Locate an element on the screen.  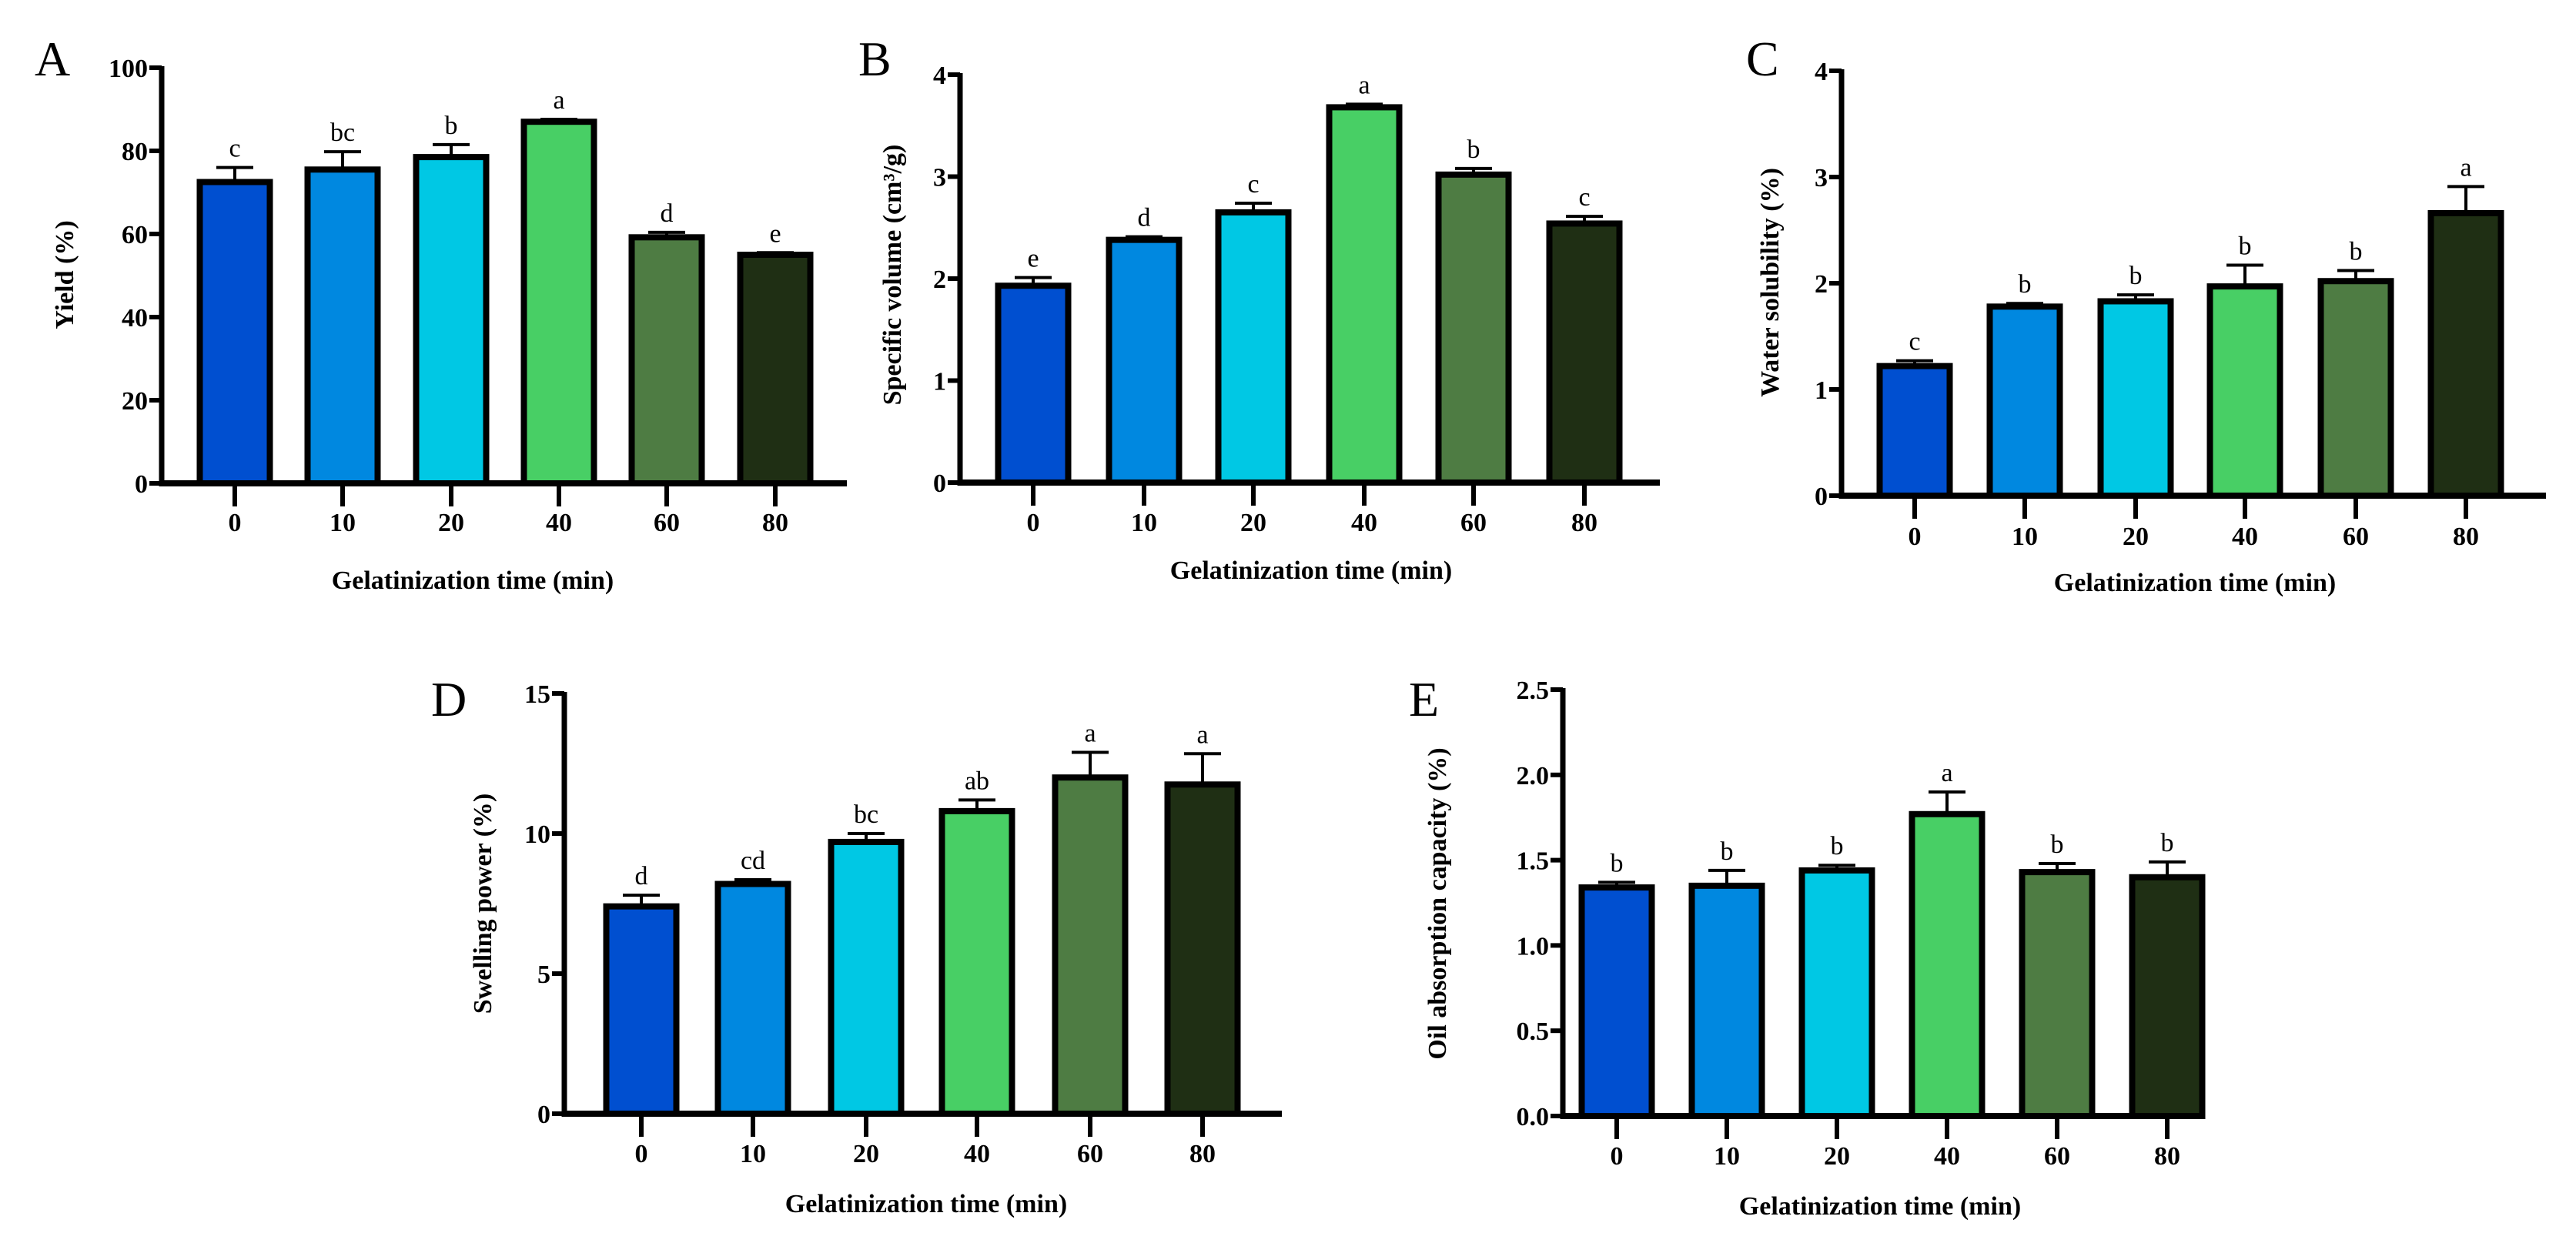
panel-label: E is located at coordinates (1424, 699).